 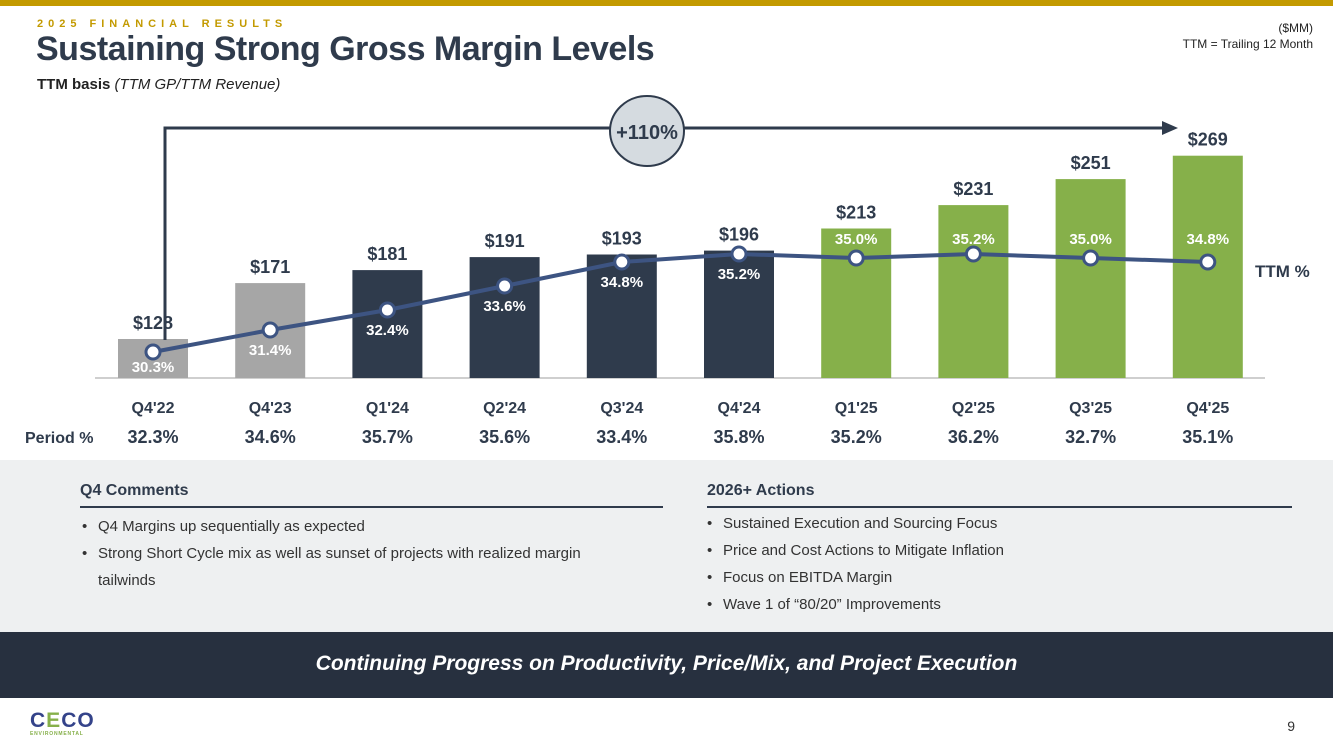 I want to click on bar-value-label: $196, so click(x=739, y=235).